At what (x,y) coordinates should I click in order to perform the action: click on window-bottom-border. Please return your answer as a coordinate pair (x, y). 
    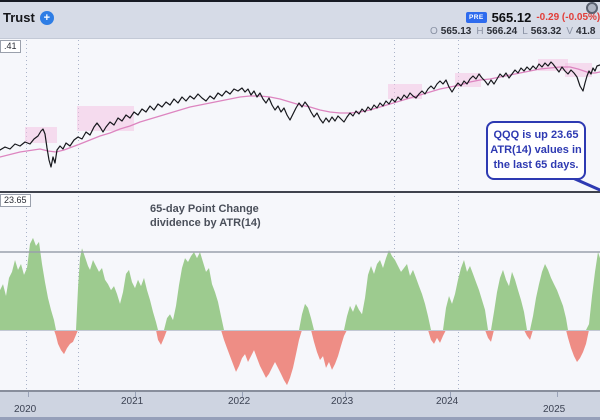
    Looking at the image, I should click on (300, 418).